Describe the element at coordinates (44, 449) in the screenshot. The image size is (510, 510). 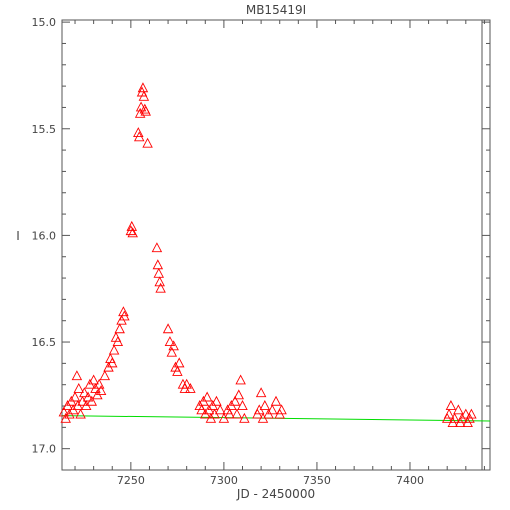
I see `y-tick-label: 17.0` at that location.